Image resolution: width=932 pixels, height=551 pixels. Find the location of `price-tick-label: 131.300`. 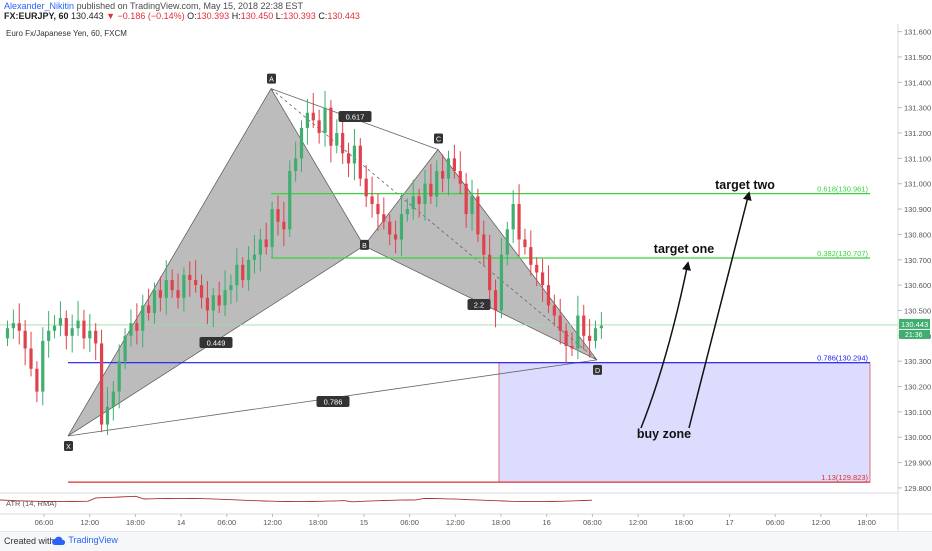

price-tick-label: 131.300 is located at coordinates (917, 108).